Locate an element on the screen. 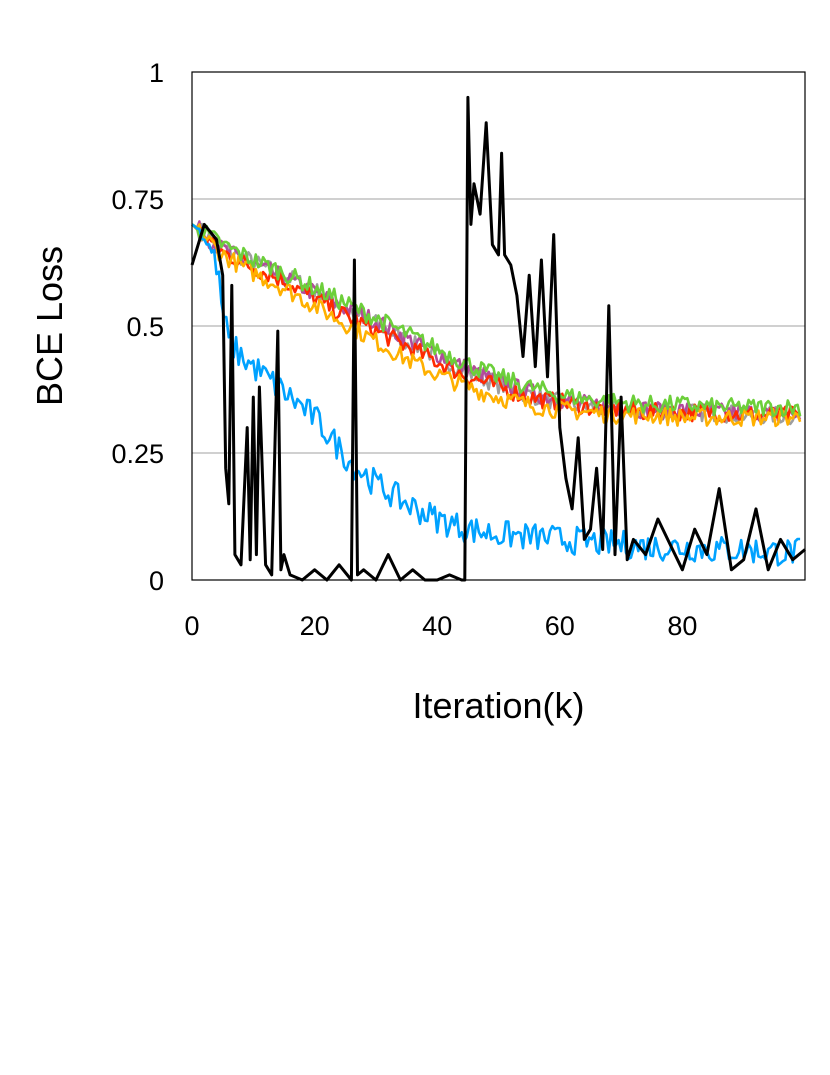  y-axis-ticks: 0 0.25 0.5 0.75 1 is located at coordinates (137, 327).